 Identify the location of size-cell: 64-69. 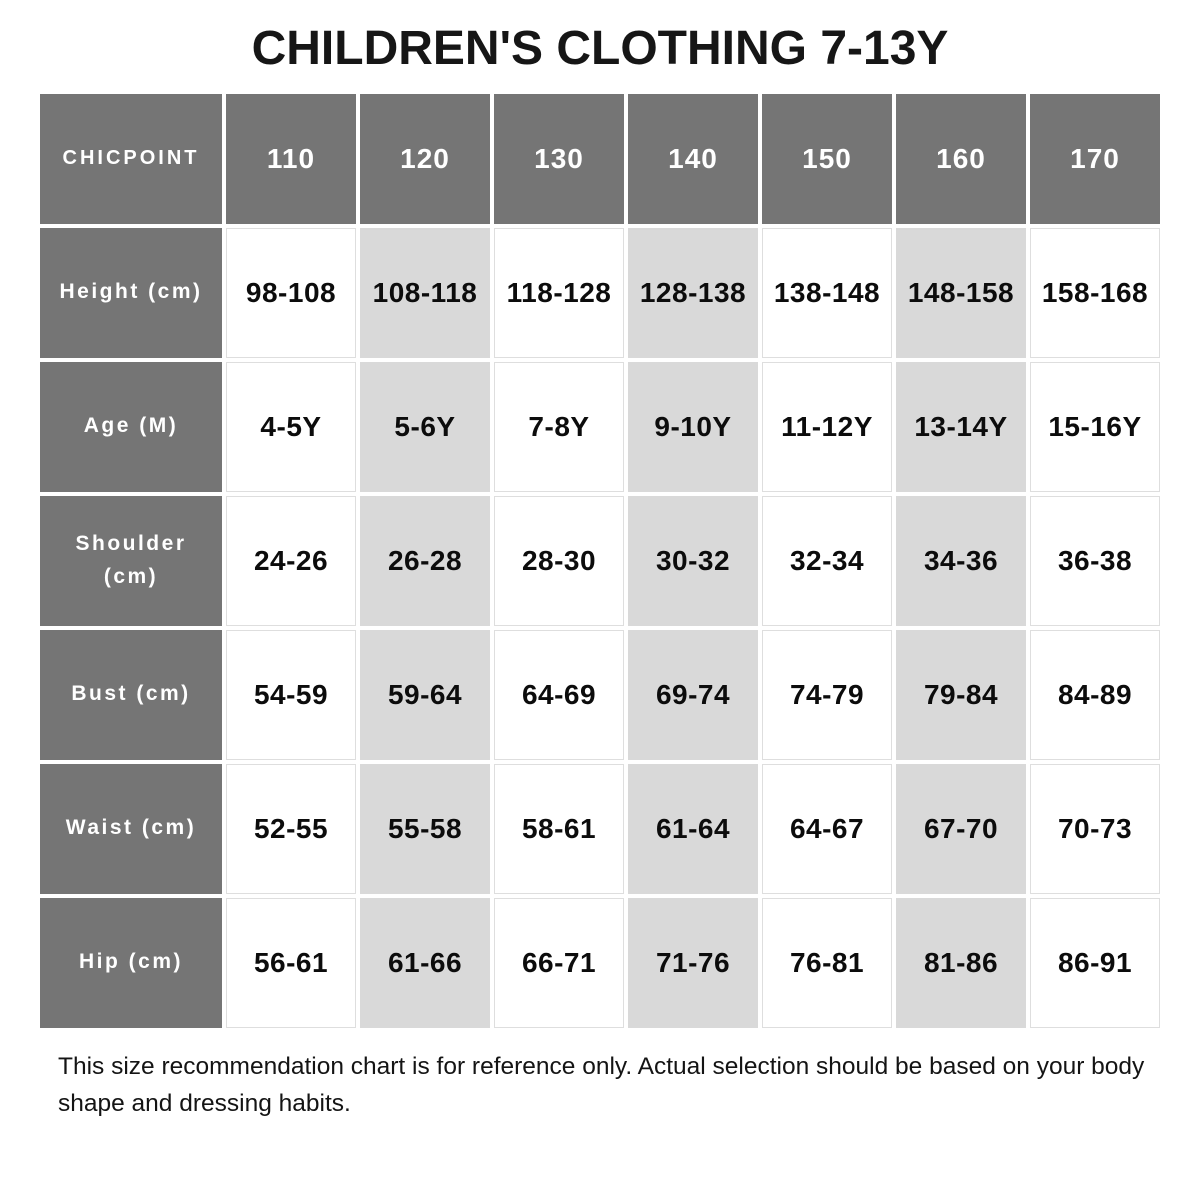
(559, 694).